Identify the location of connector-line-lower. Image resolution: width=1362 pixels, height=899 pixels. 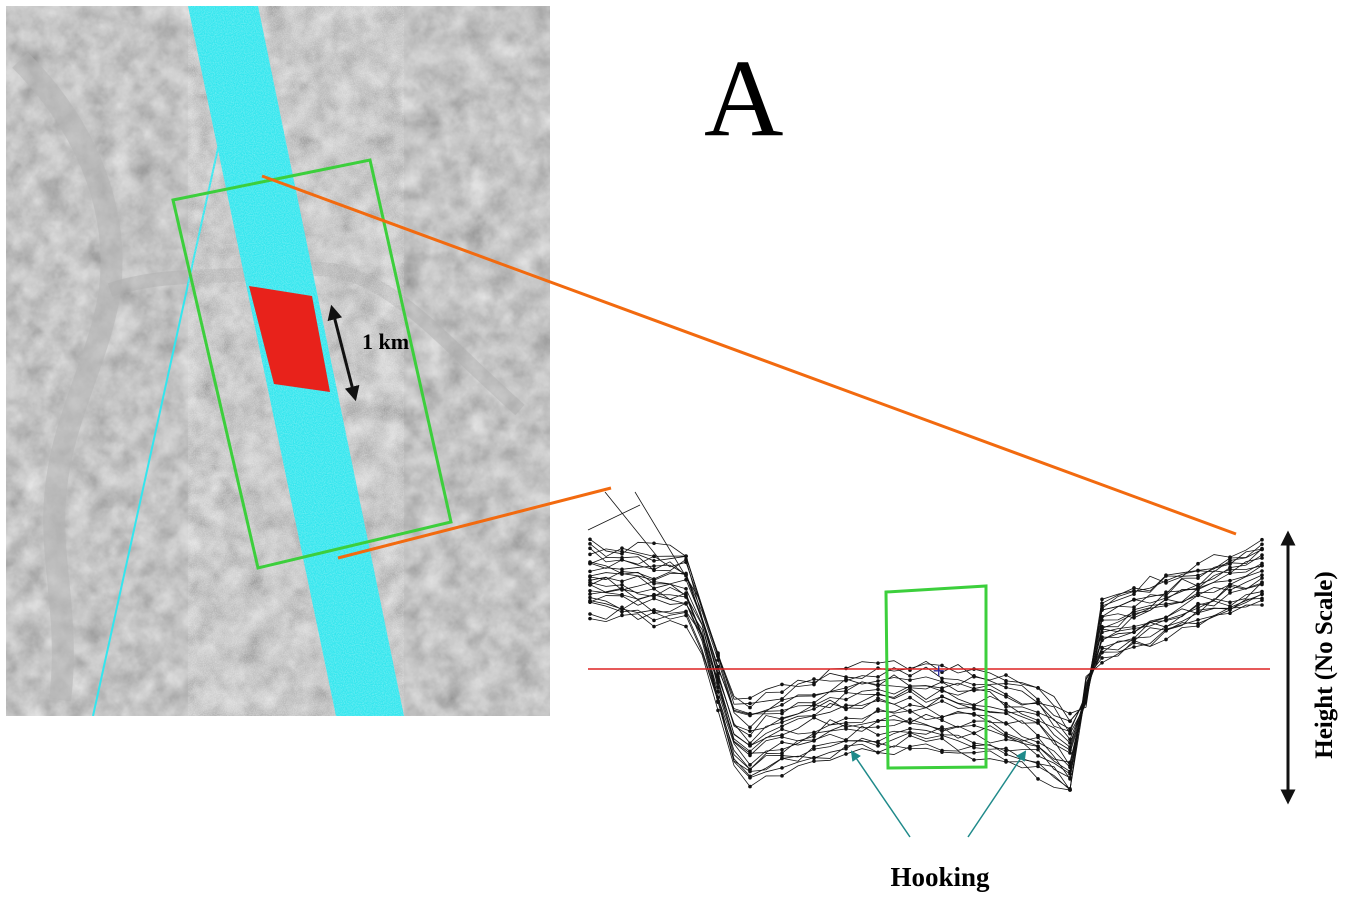
(474, 523).